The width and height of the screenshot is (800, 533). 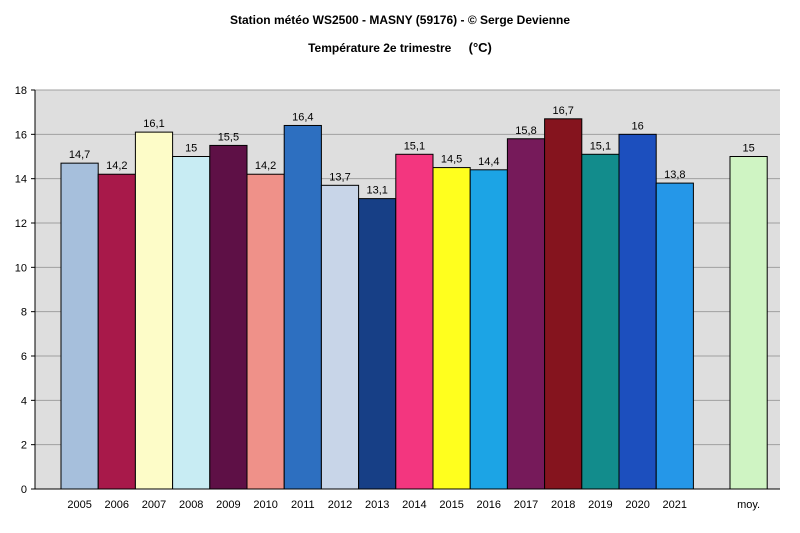 What do you see at coordinates (154, 505) in the screenshot?
I see `x-tick-label: 2007` at bounding box center [154, 505].